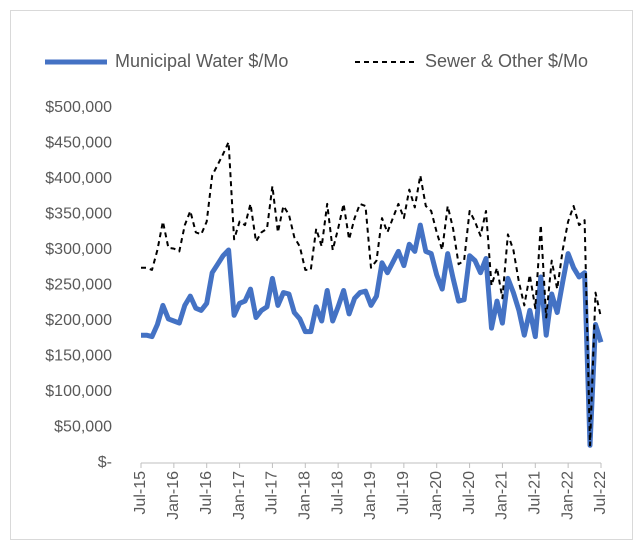 The image size is (643, 550). Describe the element at coordinates (78, 143) in the screenshot. I see `y-tick-label: $450,000` at that location.